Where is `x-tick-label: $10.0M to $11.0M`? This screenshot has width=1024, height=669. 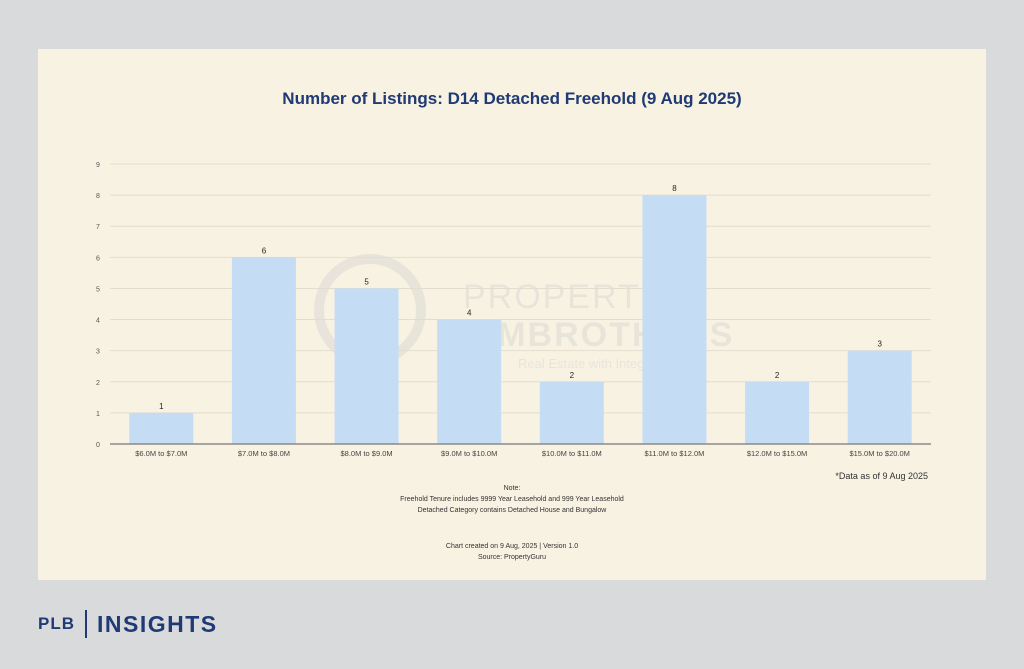 x-tick-label: $10.0M to $11.0M is located at coordinates (572, 453).